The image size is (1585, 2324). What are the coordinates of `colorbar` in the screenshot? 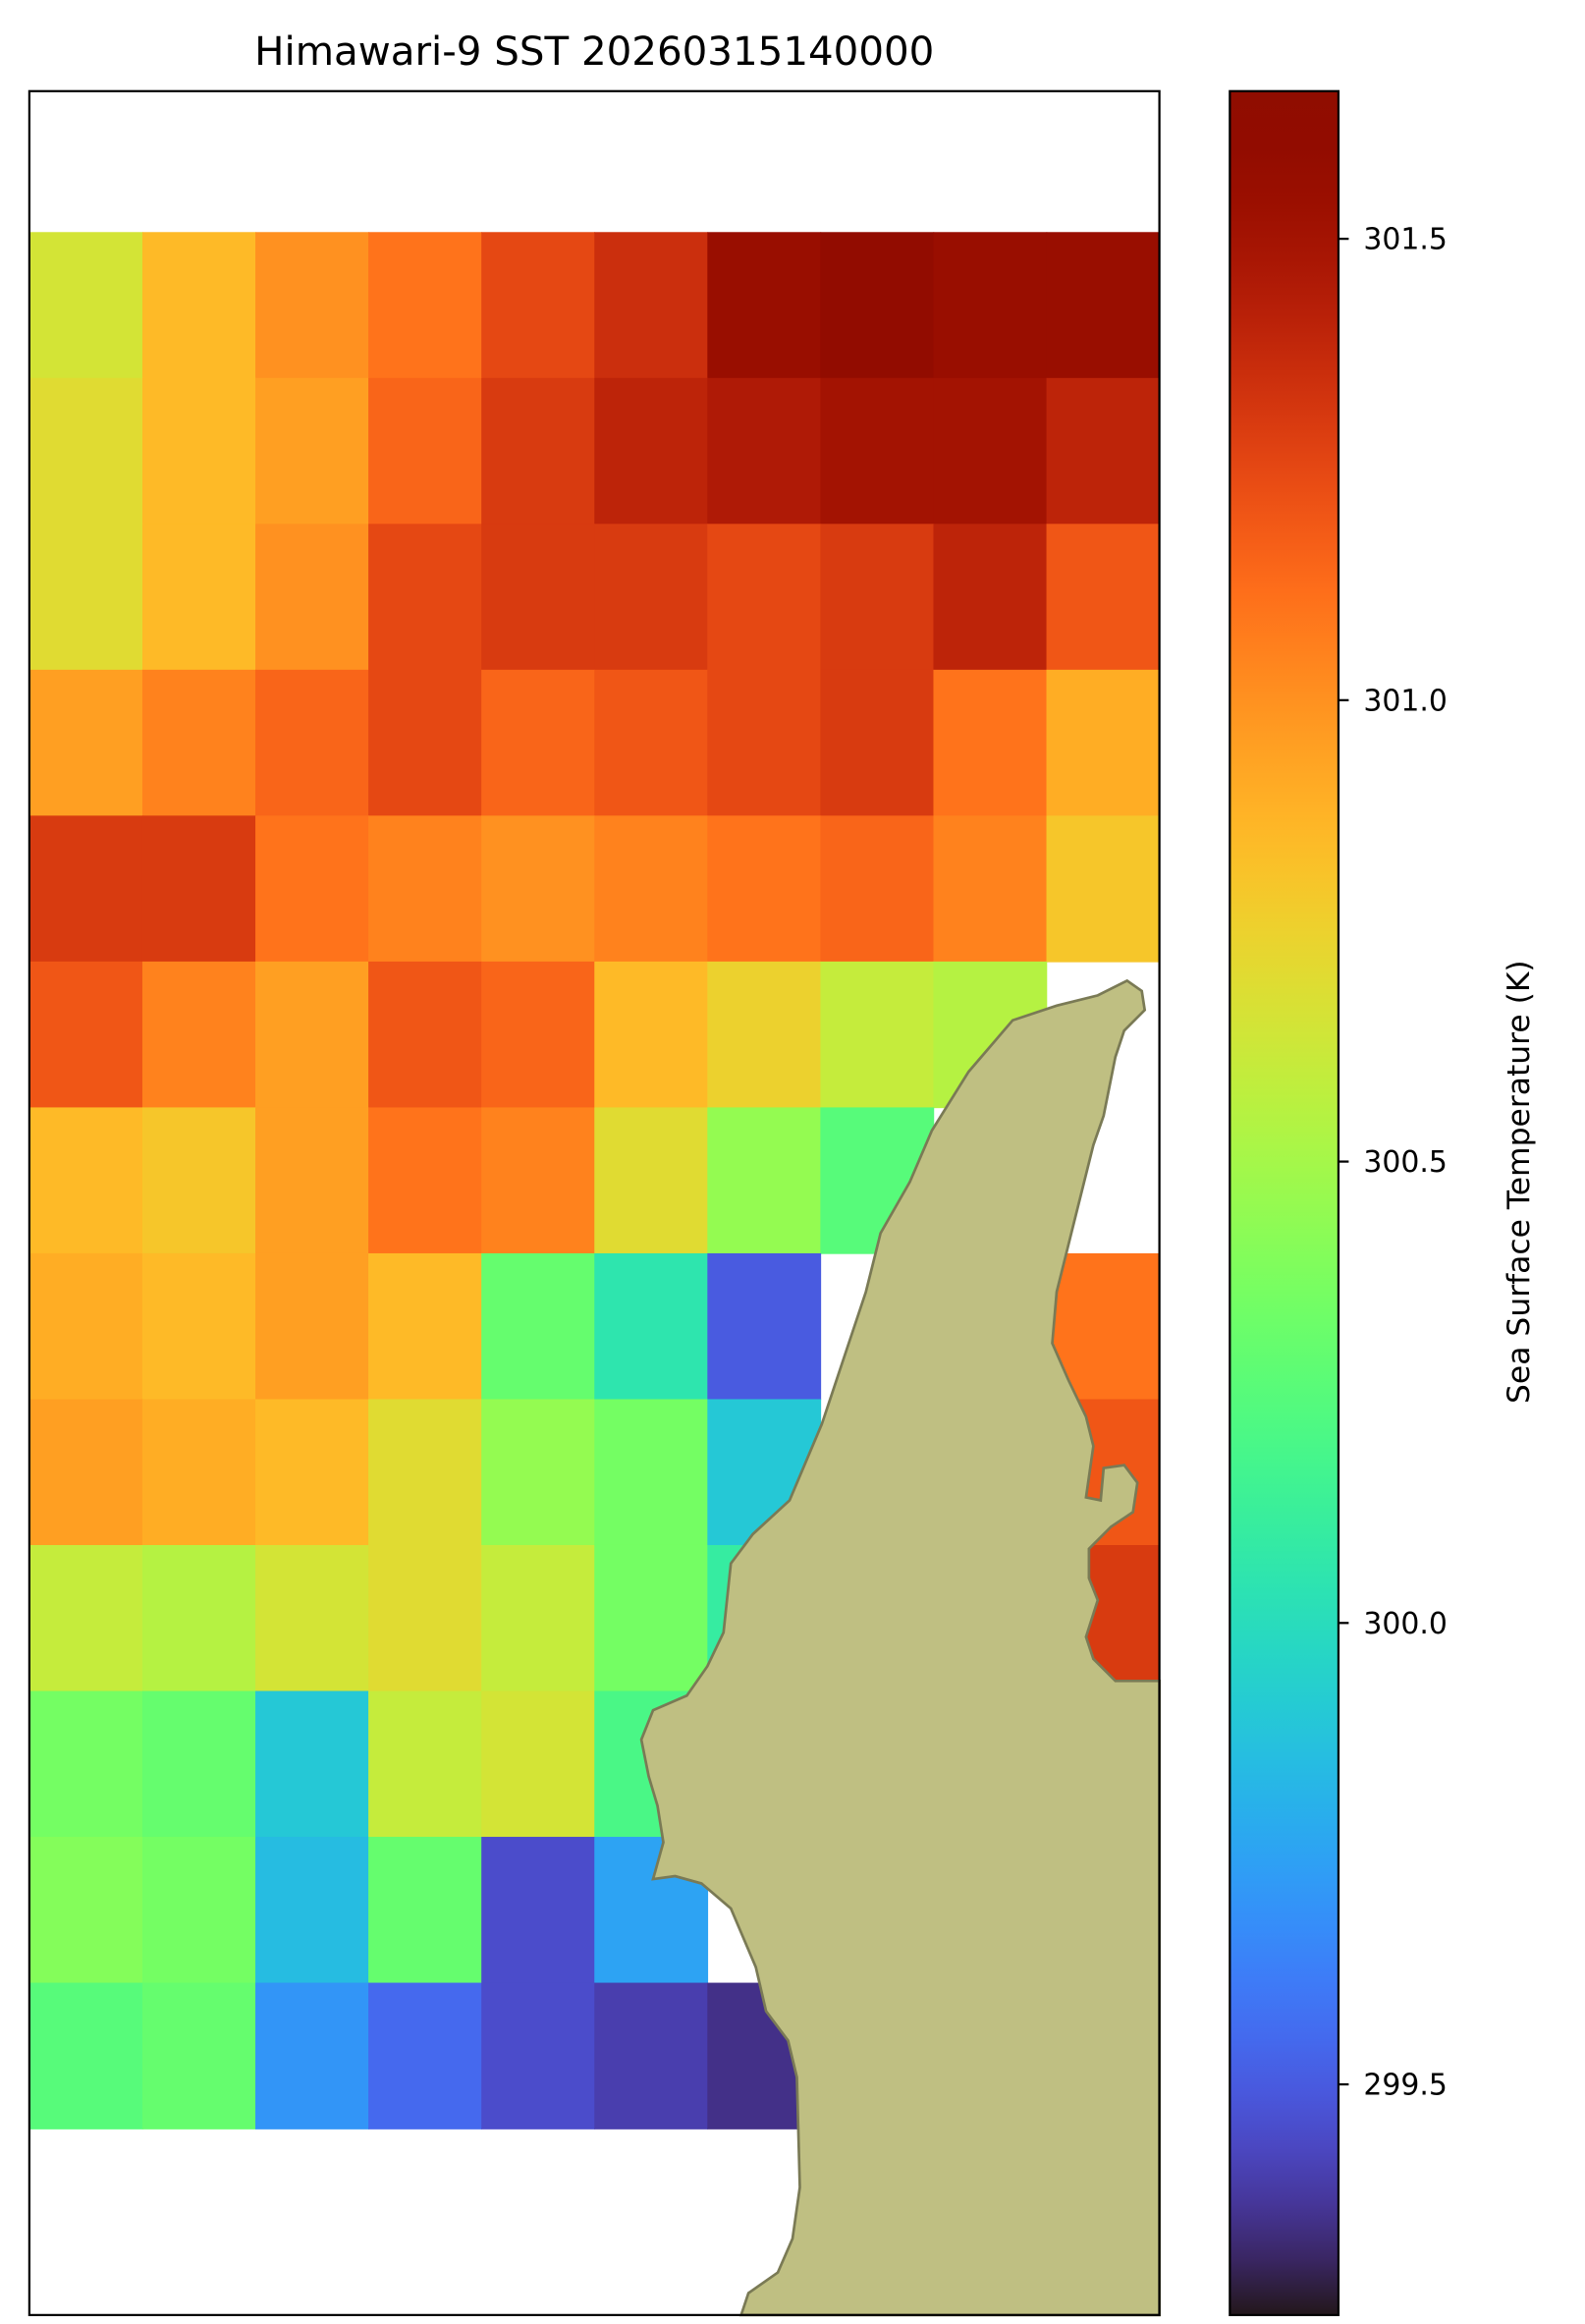 It's located at (1284, 1203).